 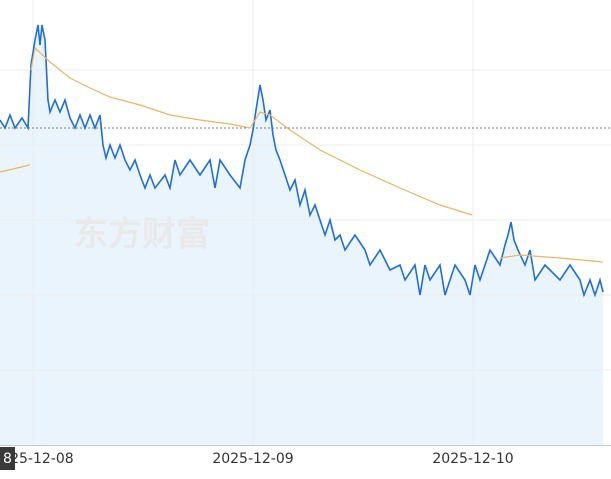 What do you see at coordinates (472, 459) in the screenshot?
I see `x-tick-label: 2025-12-10` at bounding box center [472, 459].